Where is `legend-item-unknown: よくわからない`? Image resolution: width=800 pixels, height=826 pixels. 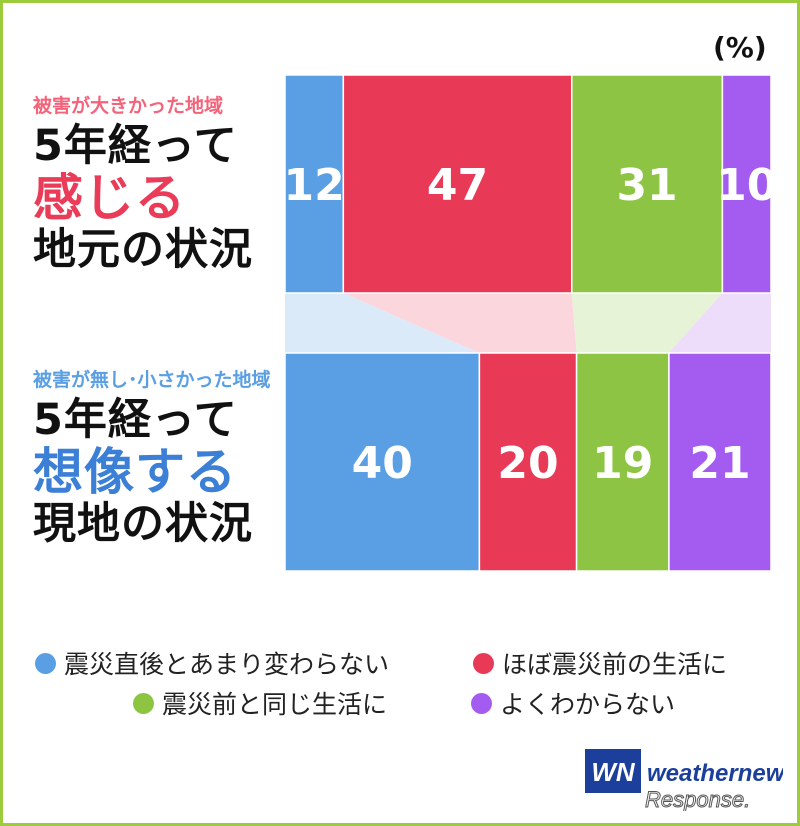
legend-item-unknown: よくわからない is located at coordinates (573, 703).